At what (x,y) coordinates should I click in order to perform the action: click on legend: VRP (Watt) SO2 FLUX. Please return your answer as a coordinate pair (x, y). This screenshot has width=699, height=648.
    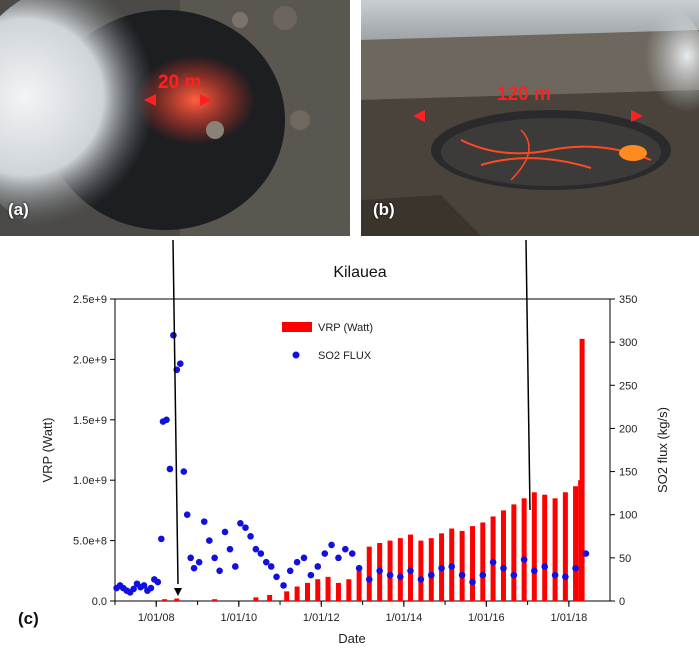
    Looking at the image, I should click on (327, 342).